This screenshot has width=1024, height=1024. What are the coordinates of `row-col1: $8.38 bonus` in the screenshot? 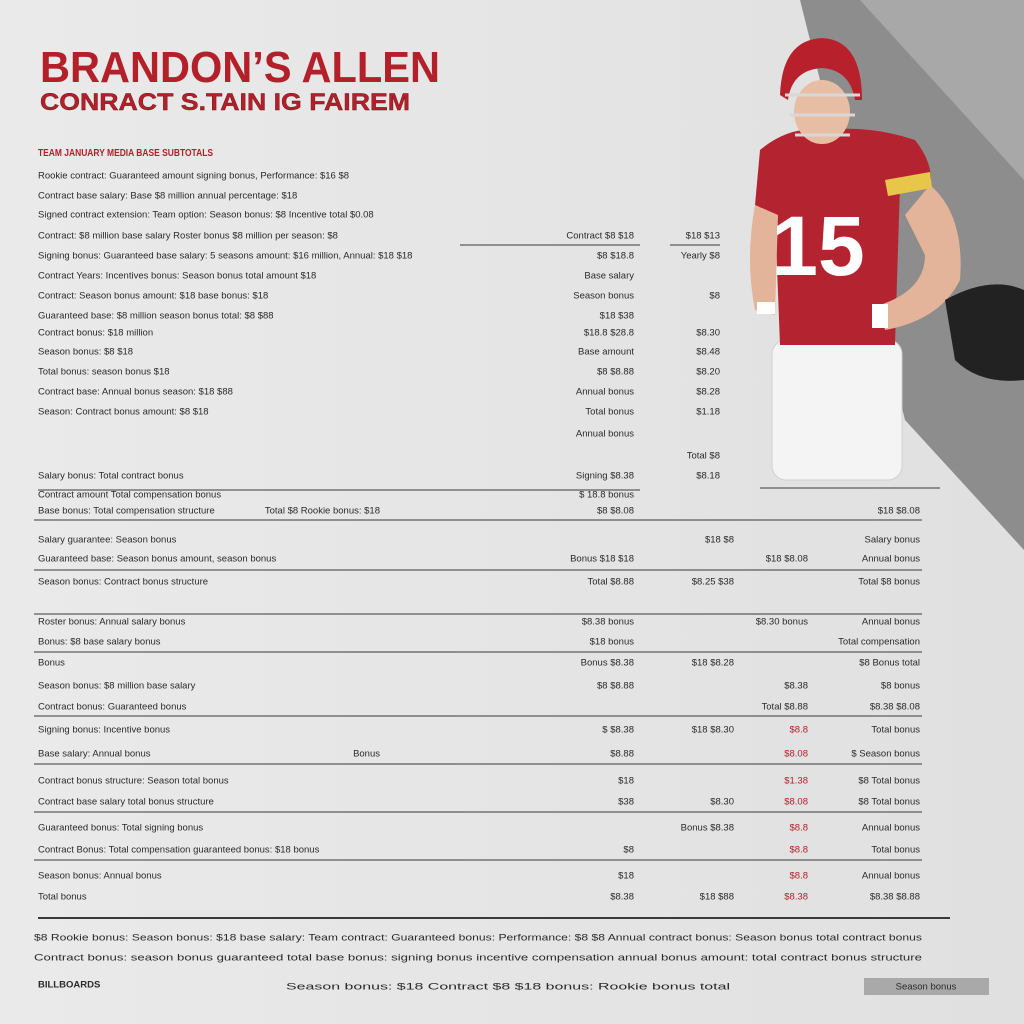 It's located at (608, 622).